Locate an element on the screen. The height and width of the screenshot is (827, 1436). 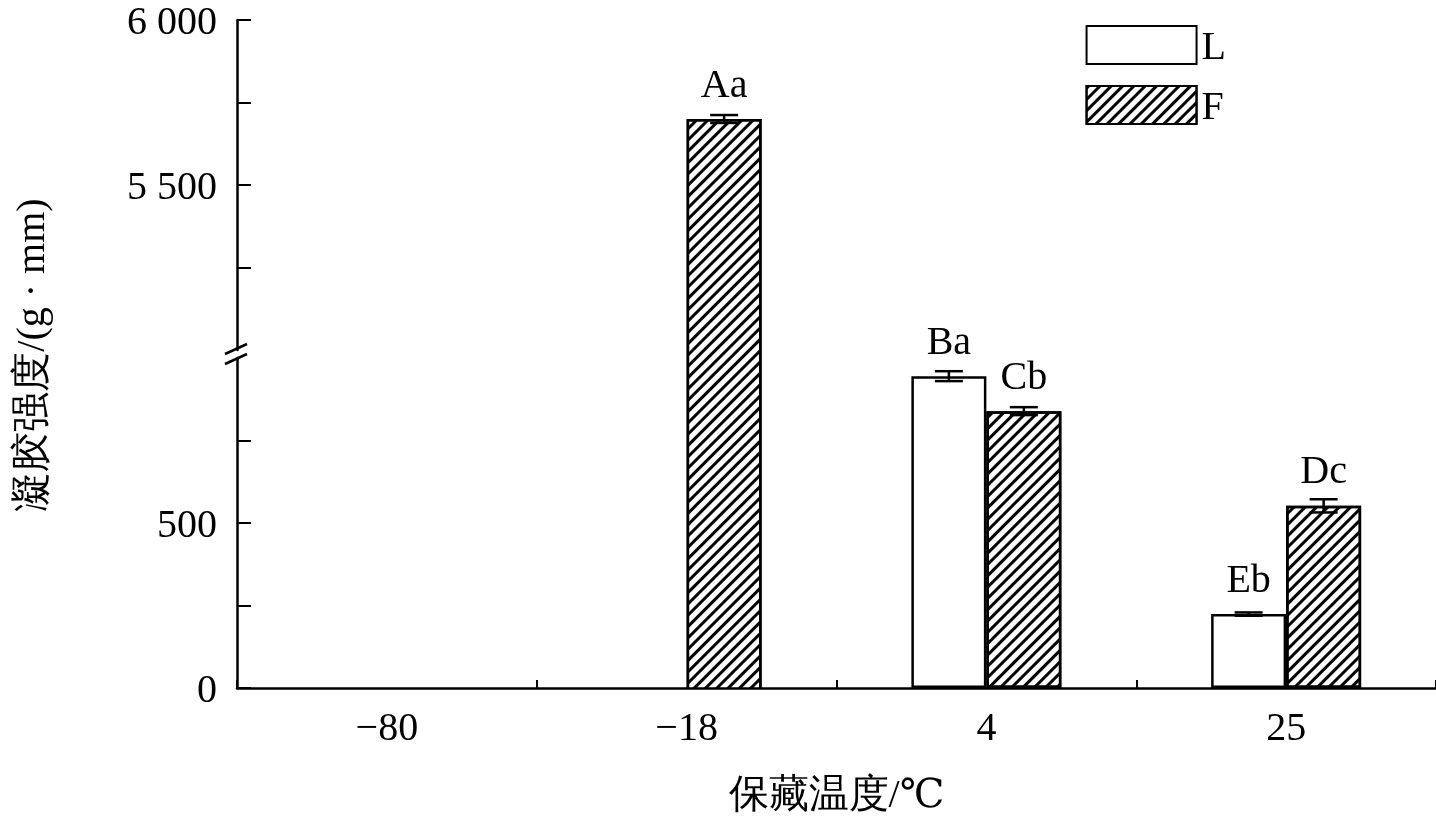
data-label: Ba is located at coordinates (949, 340).